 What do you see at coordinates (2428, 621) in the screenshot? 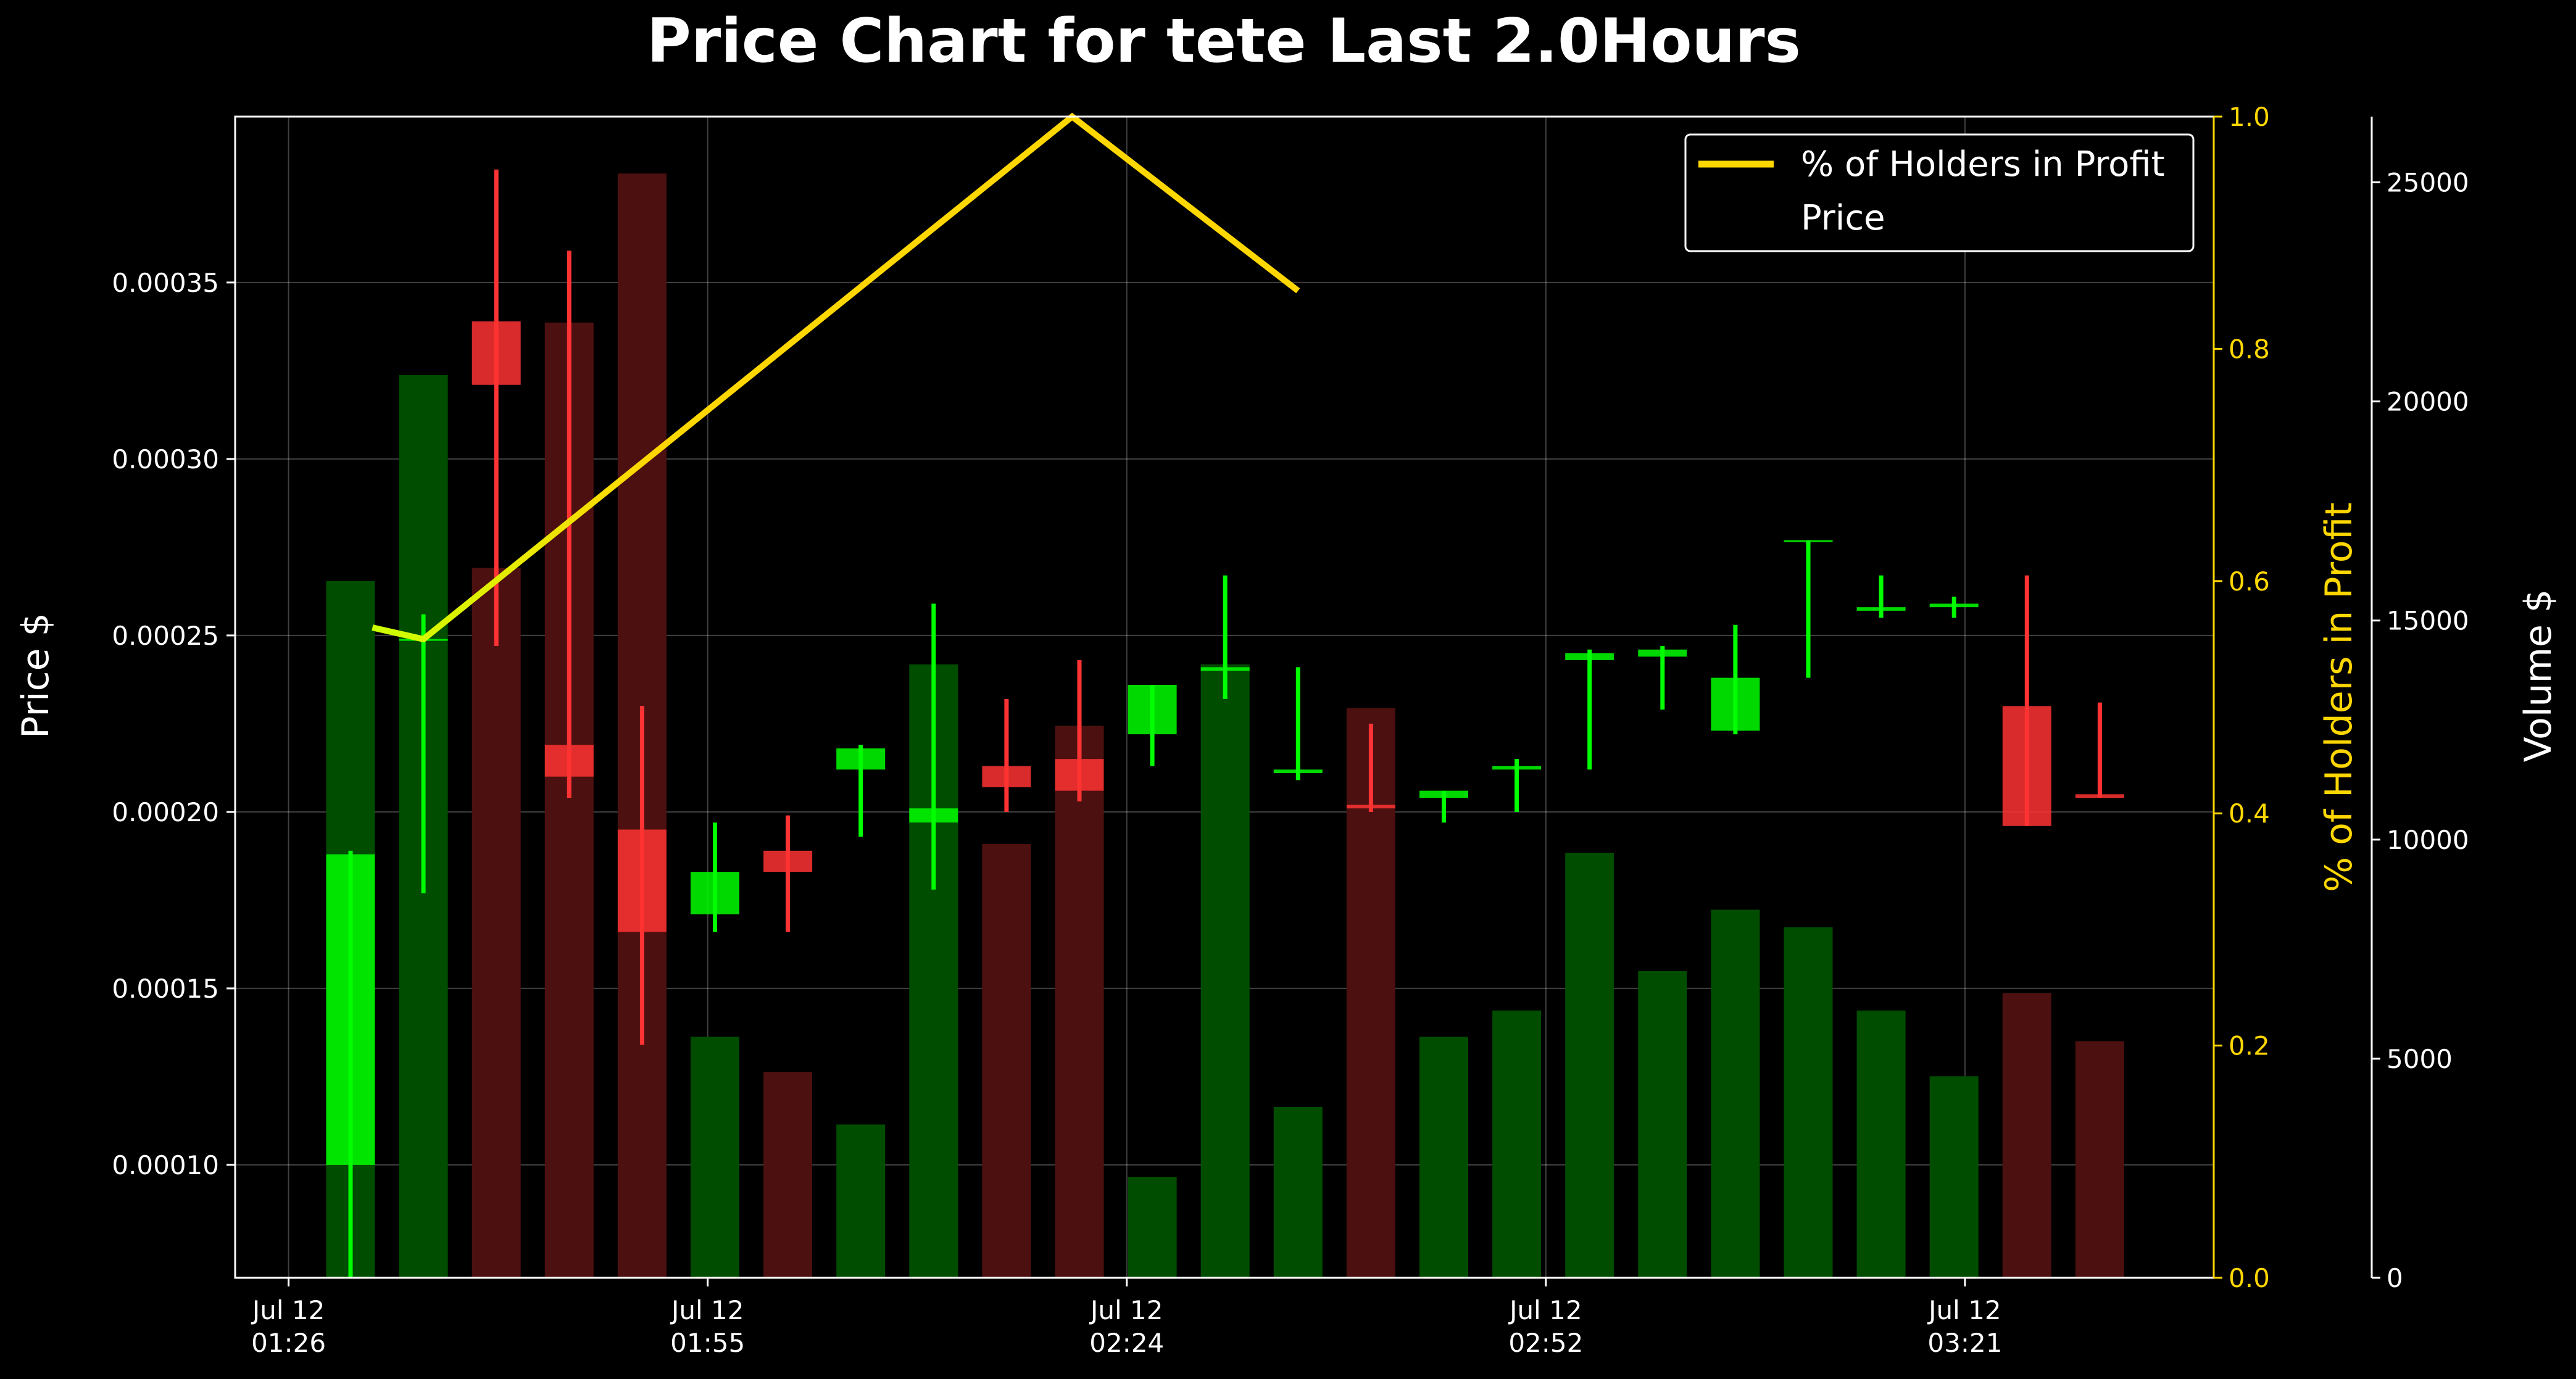
I see `y3-tick-label: 15000` at bounding box center [2428, 621].